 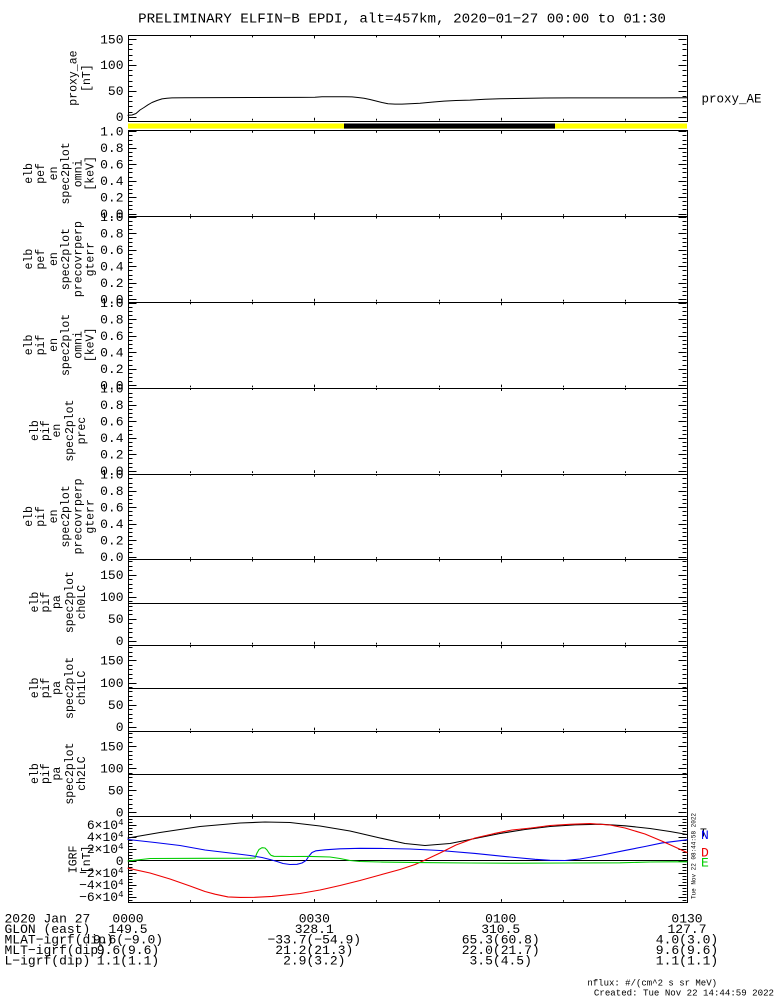 What do you see at coordinates (686, 918) in the screenshot?
I see `svg-text: 0130` at bounding box center [686, 918].